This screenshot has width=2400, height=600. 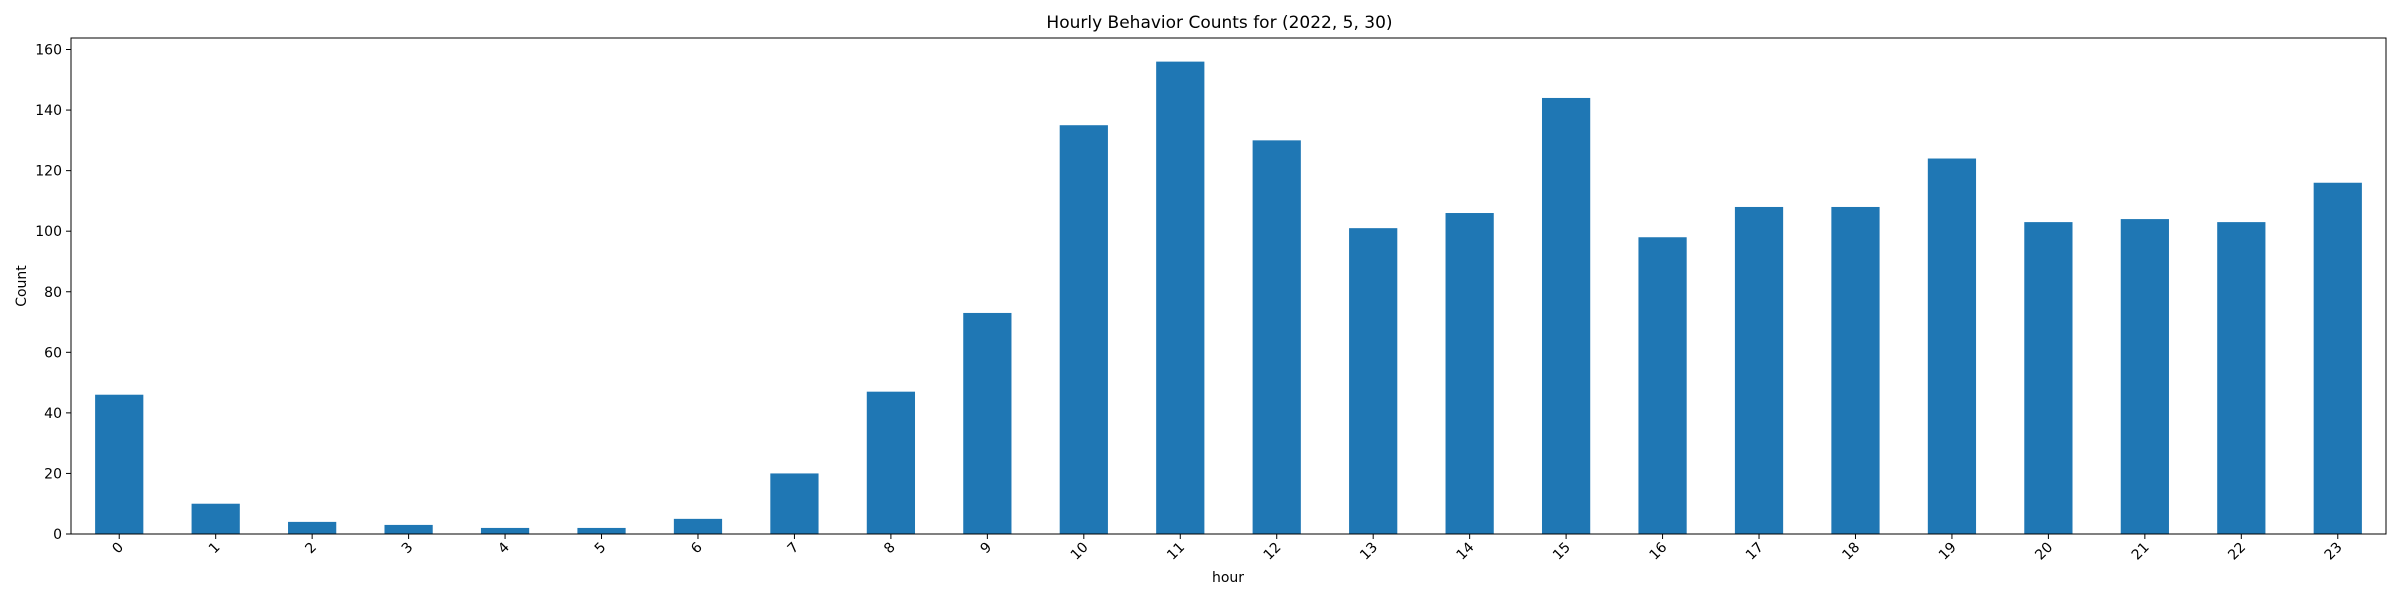 I want to click on x-tick-label: 20, so click(x=2044, y=552).